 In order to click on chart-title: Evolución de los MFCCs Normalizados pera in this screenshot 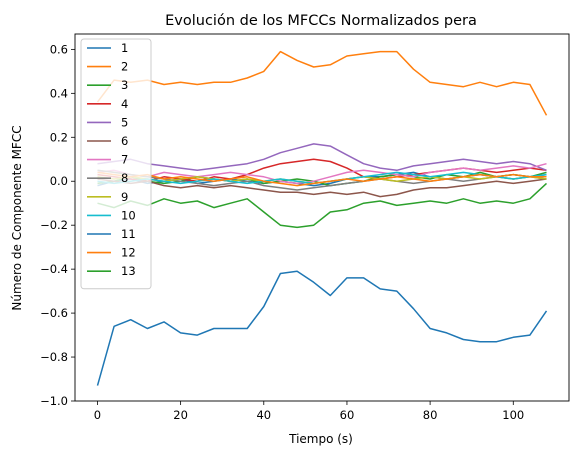, I will do `click(321, 21)`.